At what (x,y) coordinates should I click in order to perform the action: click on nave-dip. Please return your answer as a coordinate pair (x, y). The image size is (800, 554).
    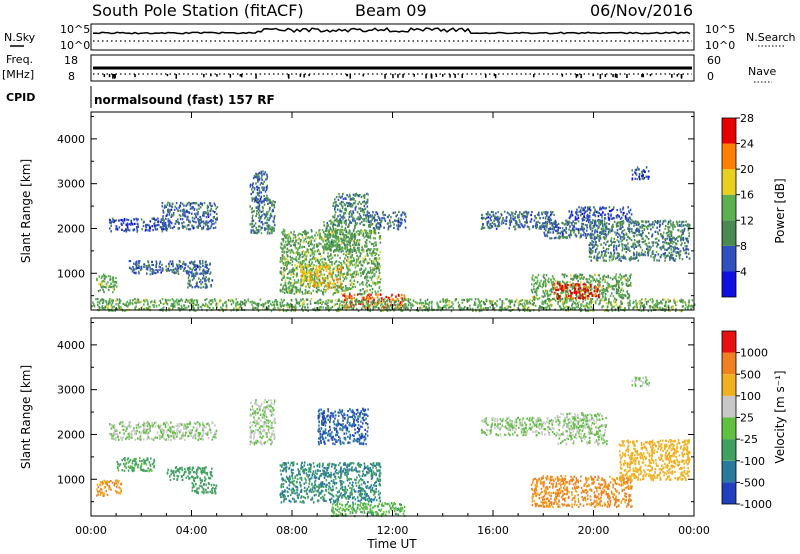
    Looking at the image, I should click on (495, 76).